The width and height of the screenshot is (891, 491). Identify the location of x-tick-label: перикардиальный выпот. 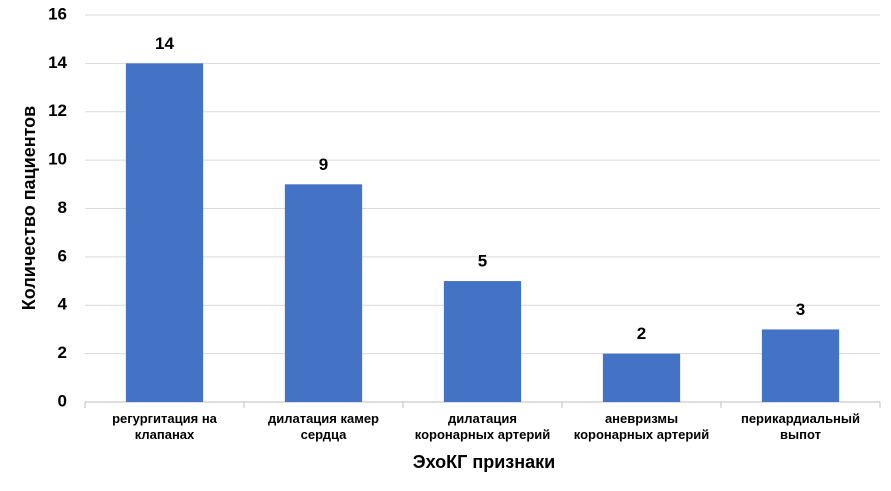
(800, 426).